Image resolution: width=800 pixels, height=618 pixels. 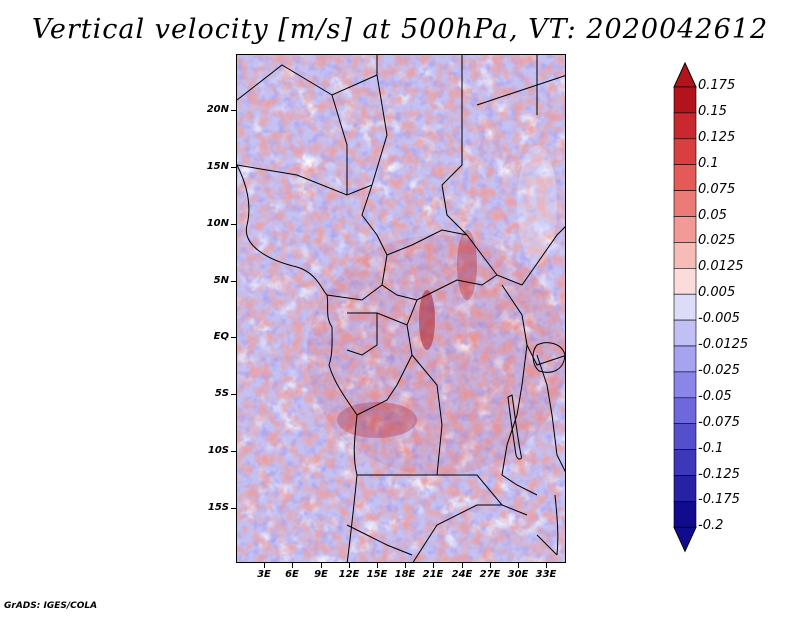 I want to click on lon-label-33e: 33E, so click(x=546, y=574).